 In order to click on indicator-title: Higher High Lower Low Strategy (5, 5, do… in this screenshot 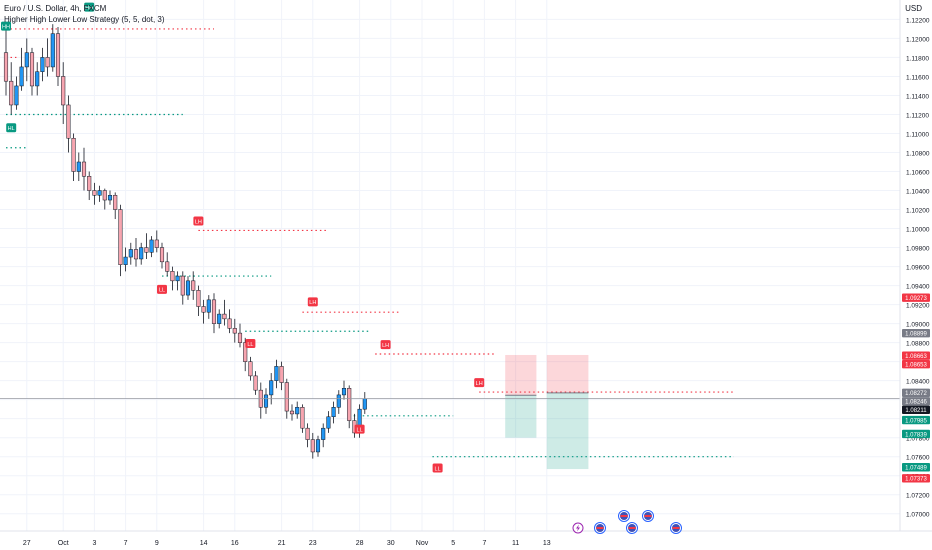, I will do `click(84, 19)`.